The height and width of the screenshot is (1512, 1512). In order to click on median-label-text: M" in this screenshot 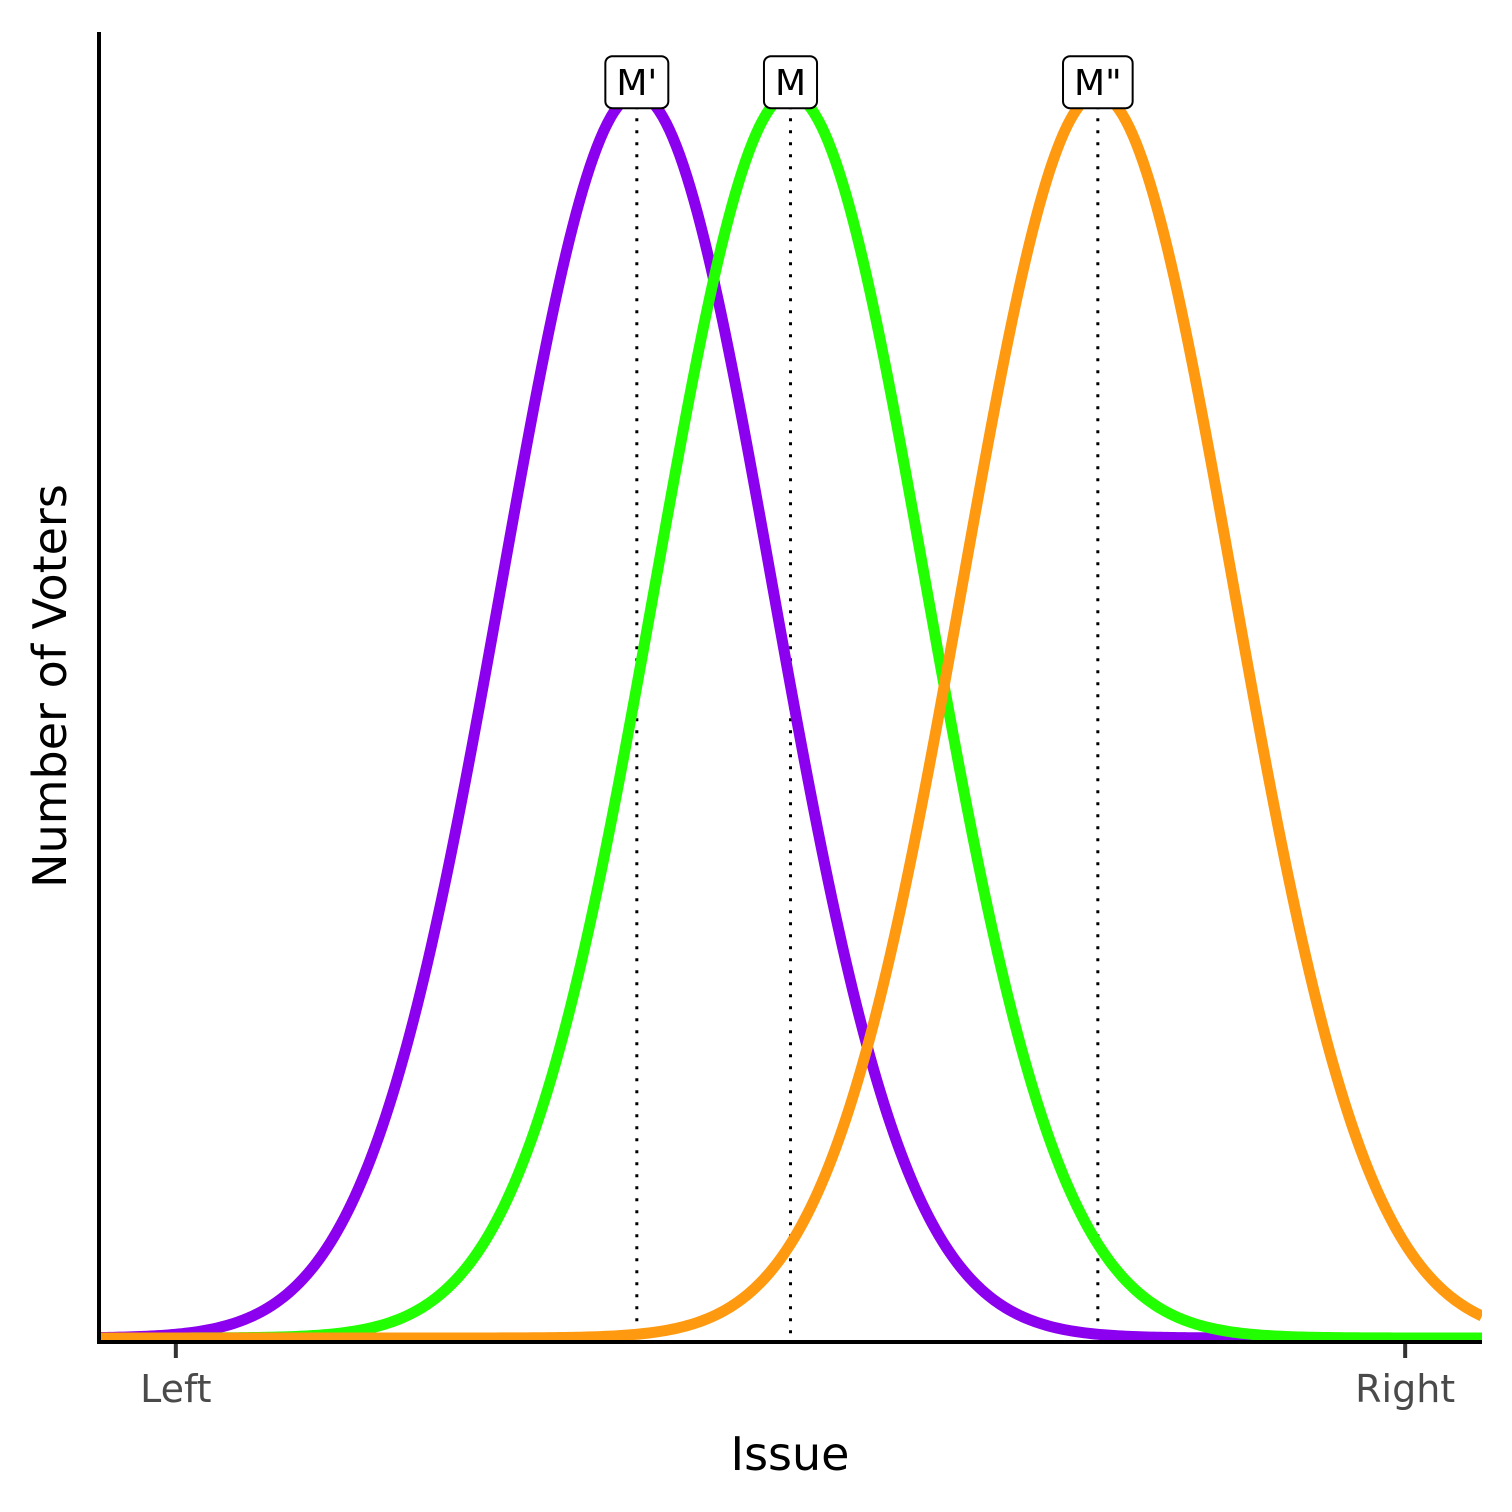, I will do `click(1098, 83)`.